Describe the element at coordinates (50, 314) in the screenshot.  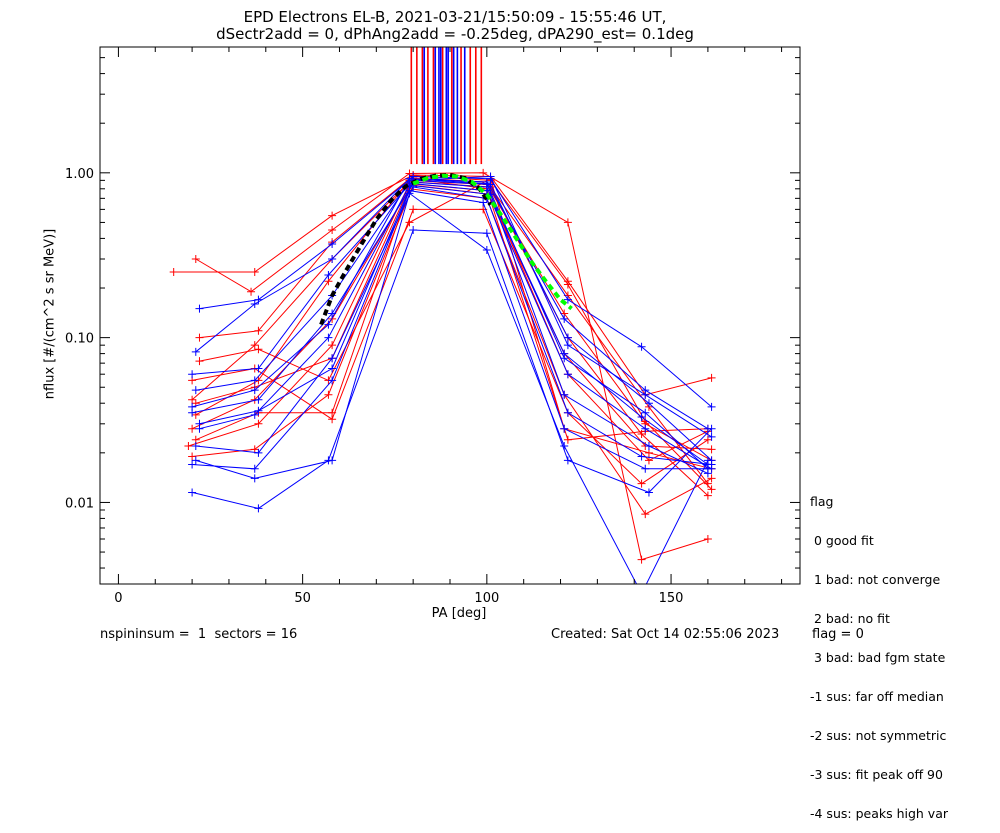
I see `y-axis-label: nflux [#/(cm^2 s sr MeV)]` at that location.